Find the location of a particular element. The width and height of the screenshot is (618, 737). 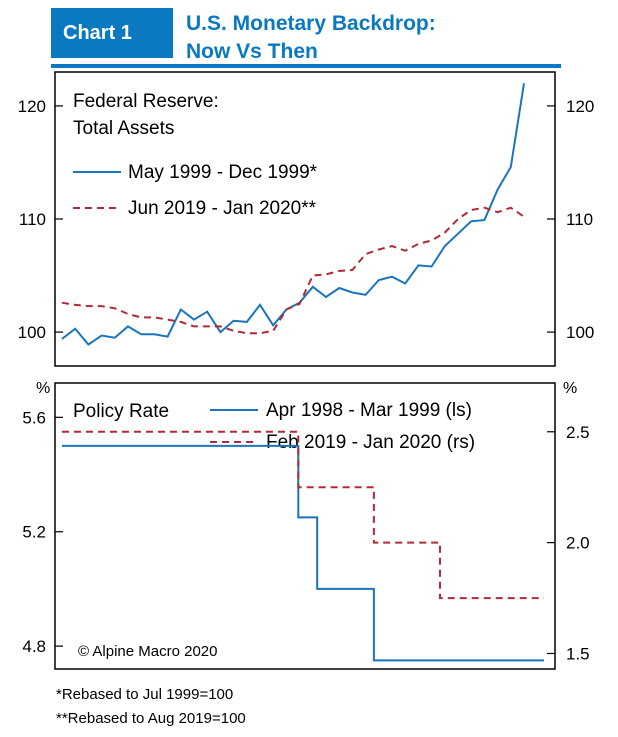

assets-panel-subtitle: Total Assets is located at coordinates (123, 128).